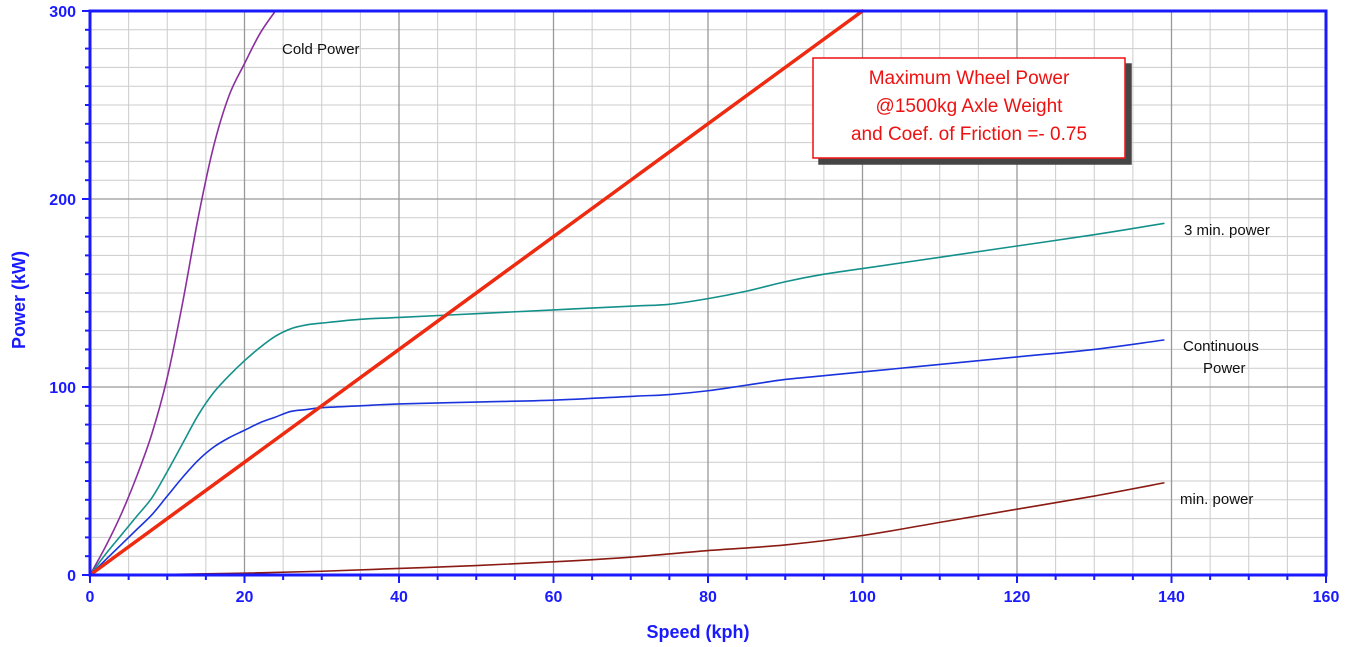 This screenshot has width=1358, height=647. I want to click on y-axis-ticks: 0 100 200 300, so click(69, 294).